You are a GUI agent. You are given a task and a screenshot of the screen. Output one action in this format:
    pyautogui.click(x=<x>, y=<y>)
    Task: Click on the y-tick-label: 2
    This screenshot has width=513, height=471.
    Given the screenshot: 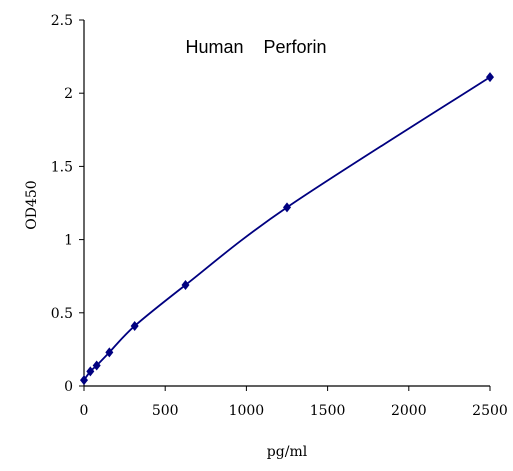 What is the action you would take?
    pyautogui.click(x=68, y=94)
    